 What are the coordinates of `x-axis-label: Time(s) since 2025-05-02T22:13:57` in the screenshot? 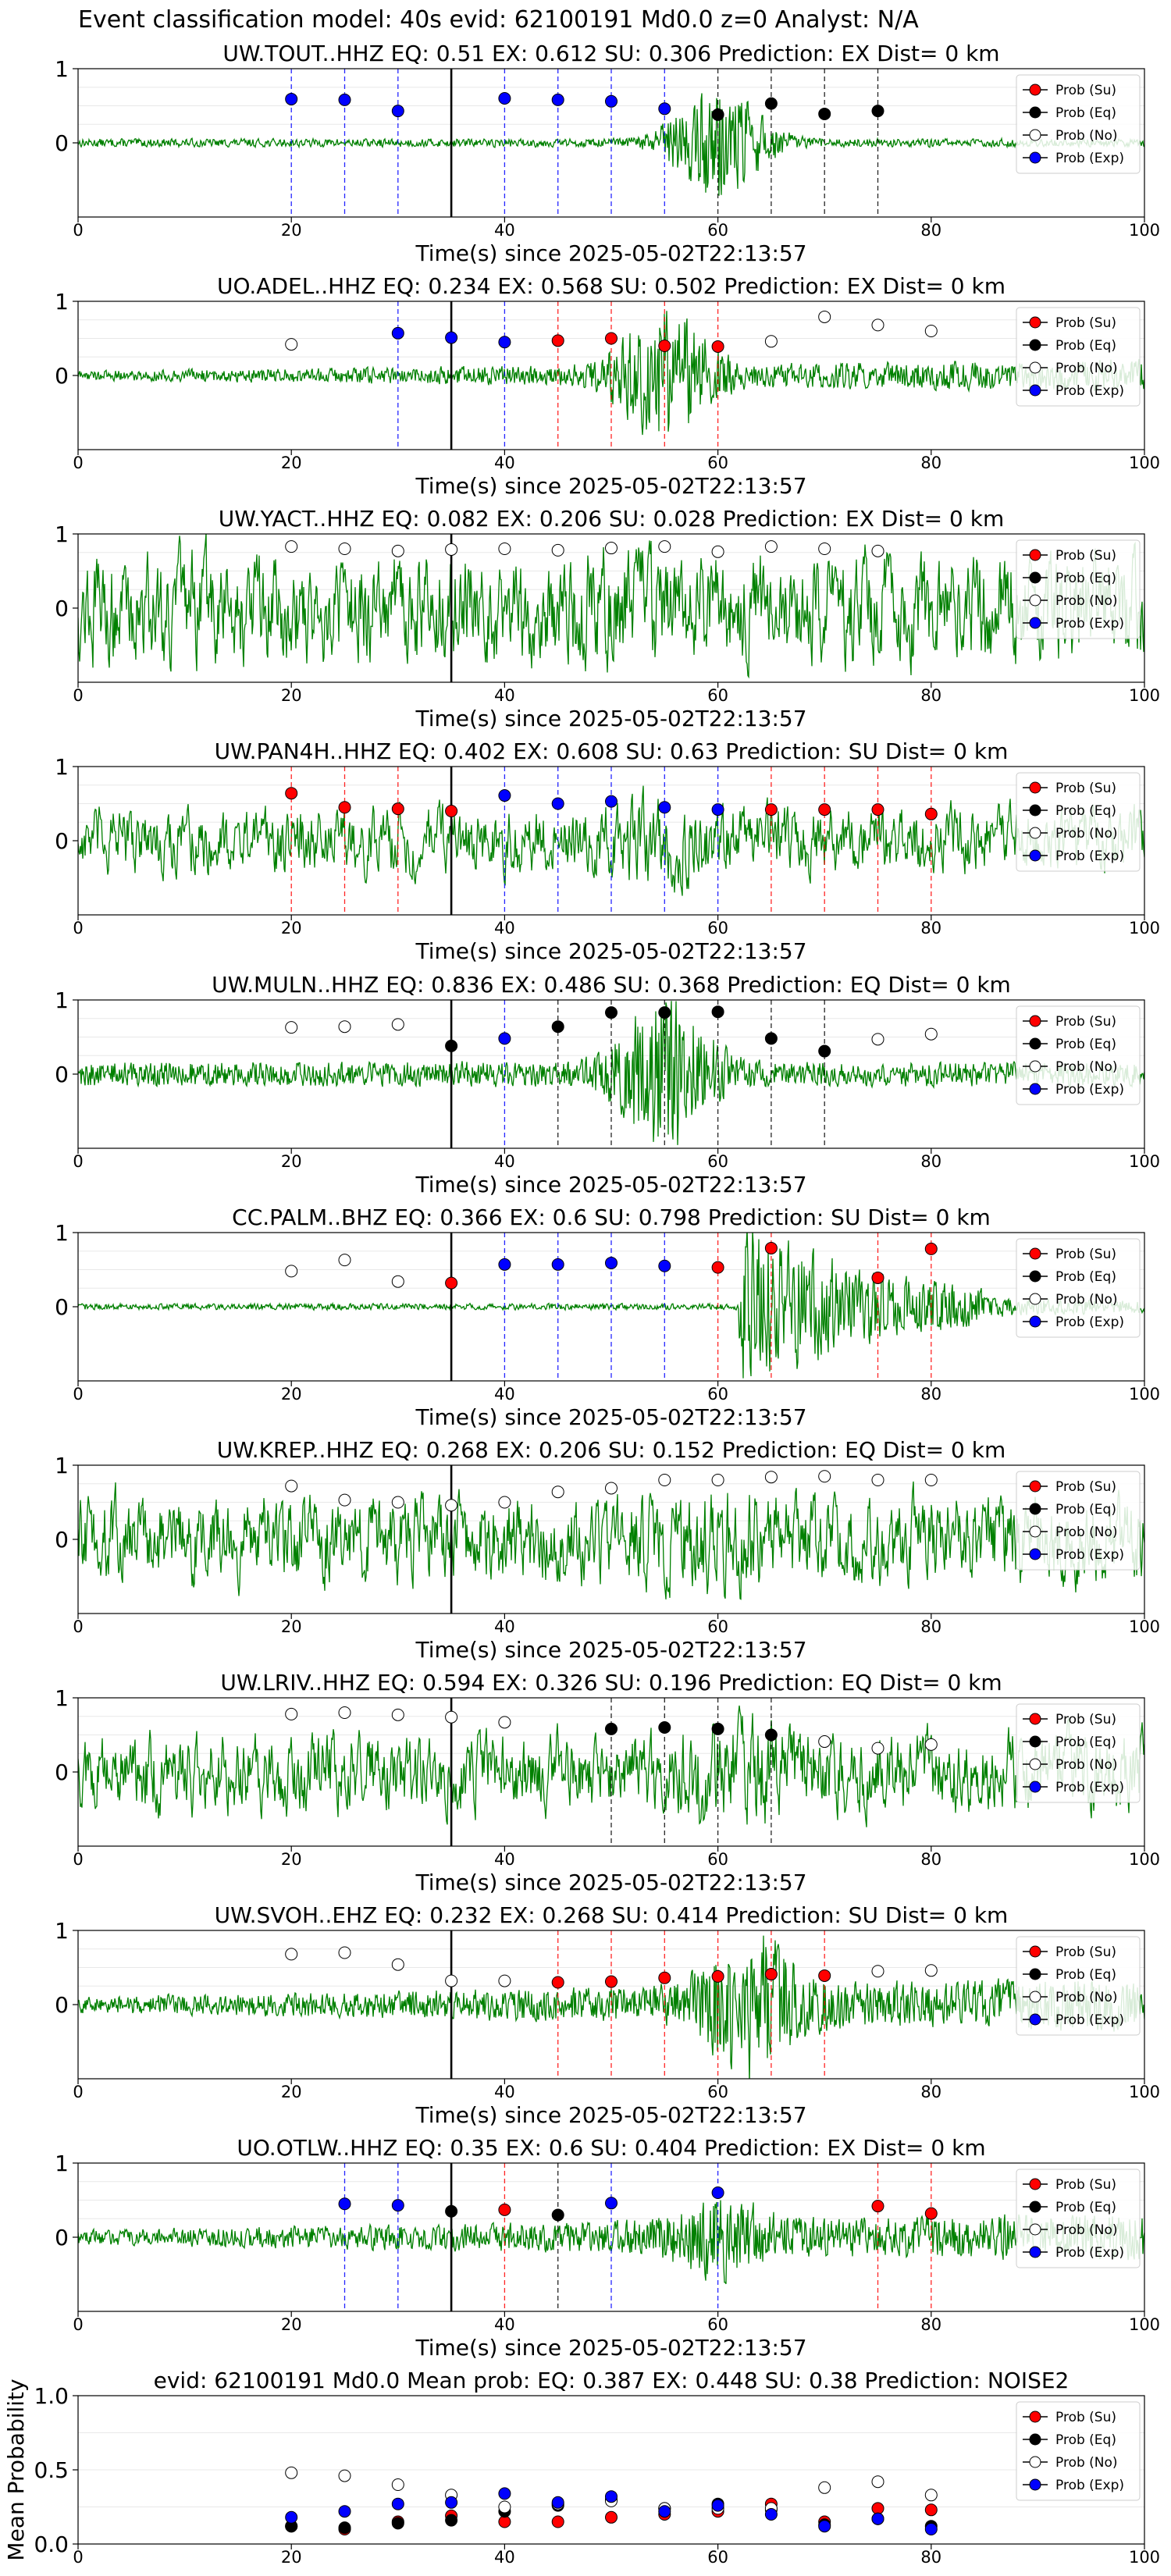 It's located at (610, 486).